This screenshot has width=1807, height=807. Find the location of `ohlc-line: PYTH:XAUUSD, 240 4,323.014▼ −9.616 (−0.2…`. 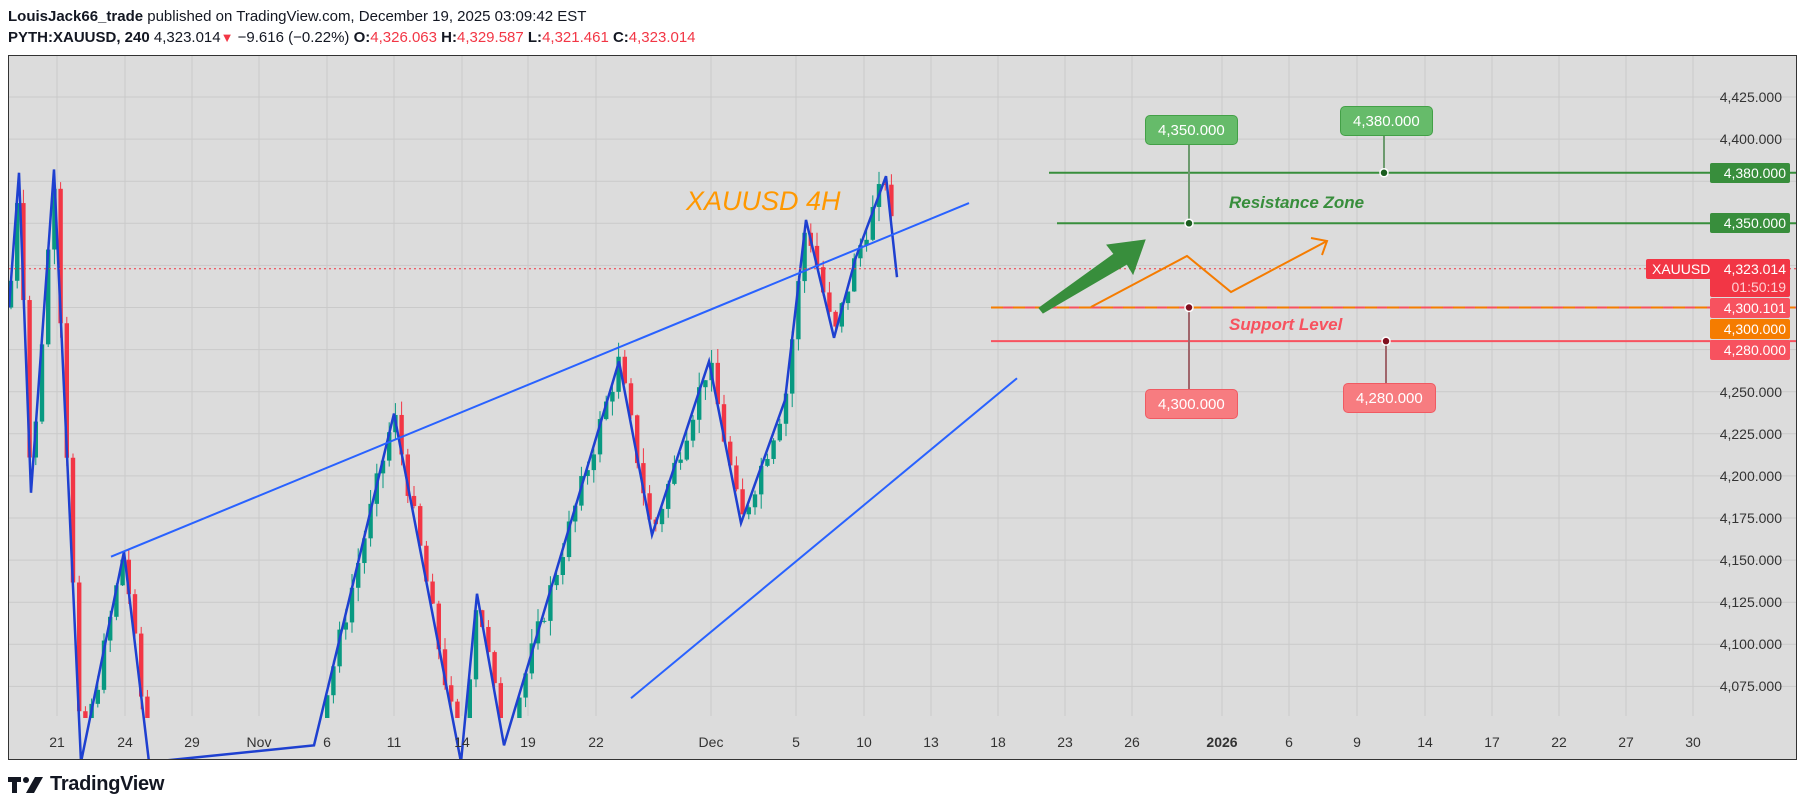

ohlc-line: PYTH:XAUUSD, 240 4,323.014▼ −9.616 (−0.2… is located at coordinates (352, 37).